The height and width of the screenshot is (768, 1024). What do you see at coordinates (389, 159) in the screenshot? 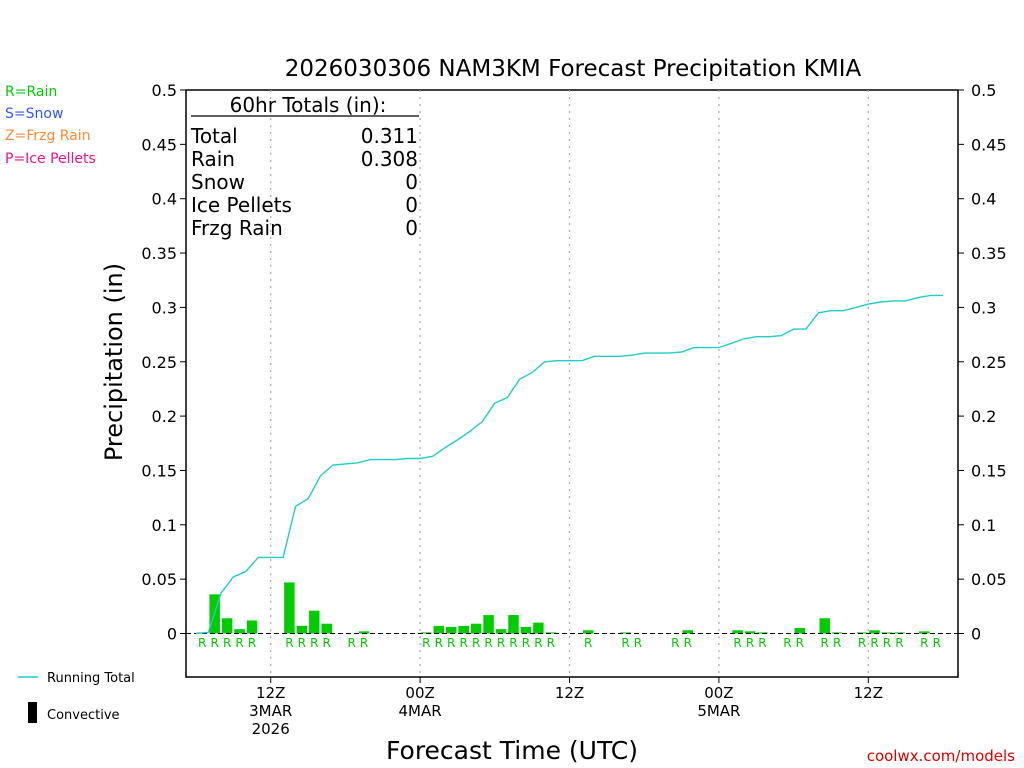
I see `totals-row-value: 0.308` at bounding box center [389, 159].